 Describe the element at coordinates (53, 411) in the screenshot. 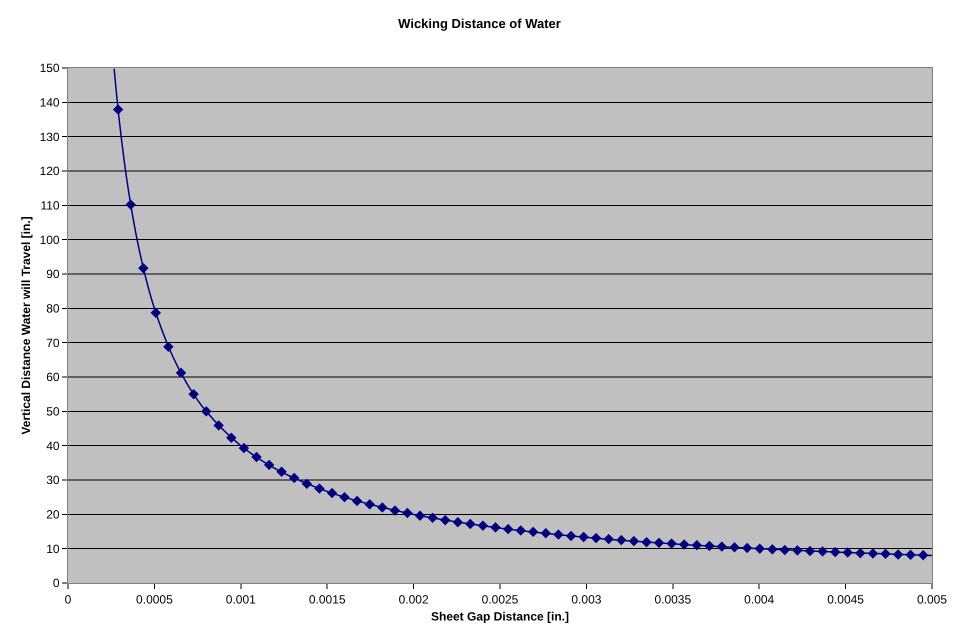

I see `y-tick-label: 50` at that location.